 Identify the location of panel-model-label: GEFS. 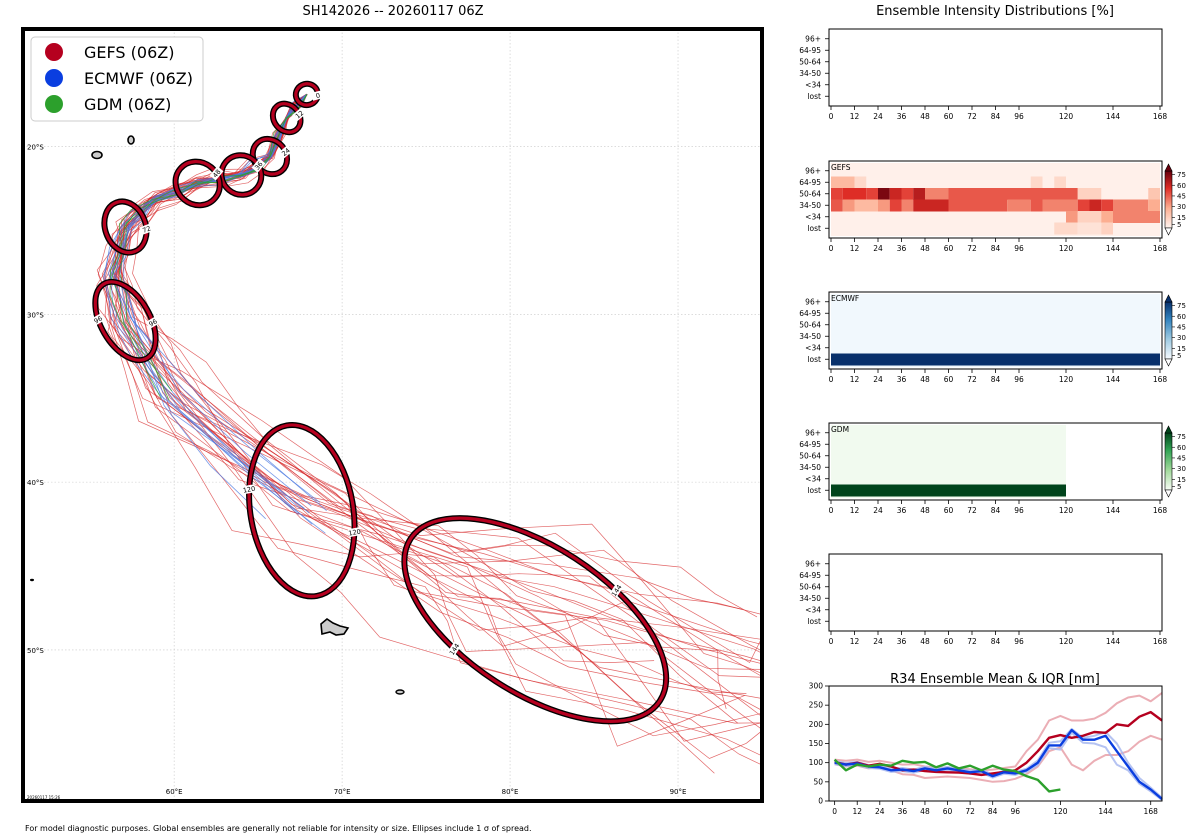
(841, 167).